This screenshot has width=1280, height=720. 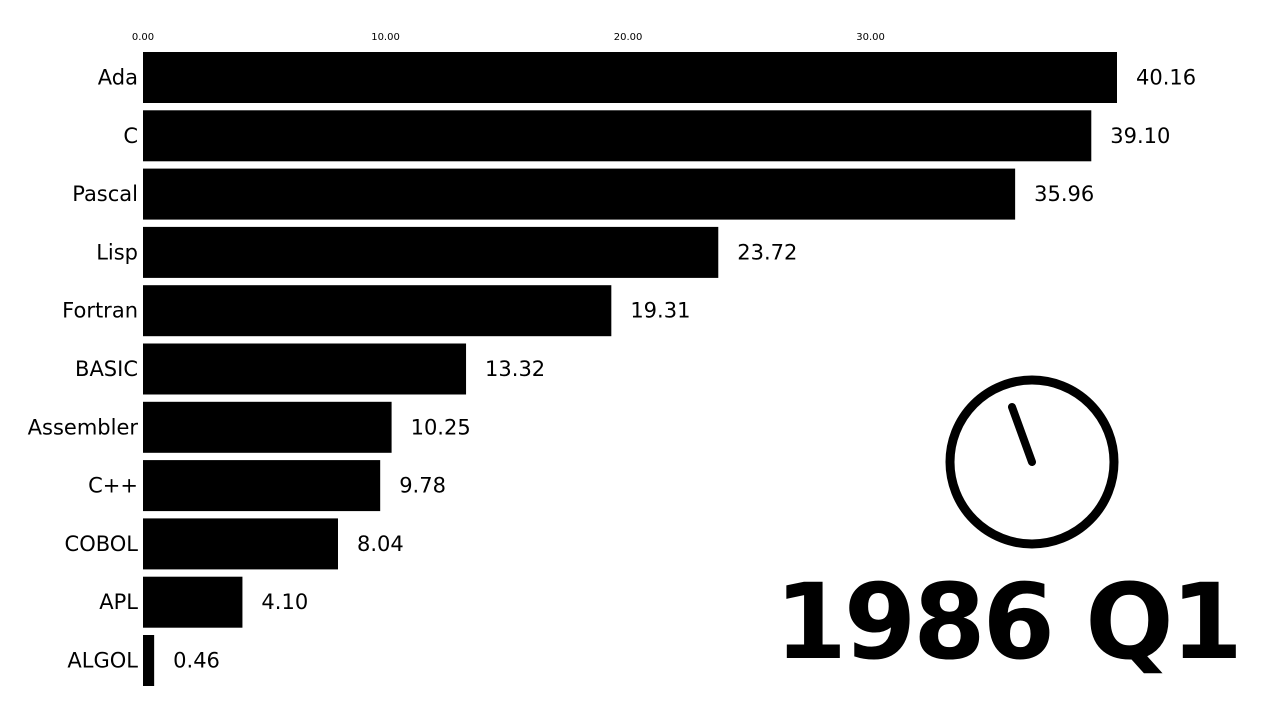 I want to click on x-tick-label: 10.00, so click(x=385, y=37).